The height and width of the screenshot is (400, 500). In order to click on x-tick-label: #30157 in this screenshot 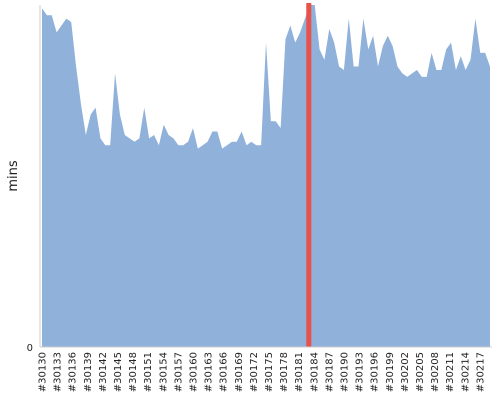, I will do `click(178, 372)`.